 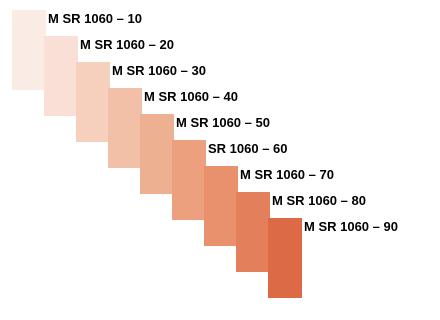 What do you see at coordinates (287, 174) in the screenshot?
I see `swatch-label: M SR 1060 – 70` at bounding box center [287, 174].